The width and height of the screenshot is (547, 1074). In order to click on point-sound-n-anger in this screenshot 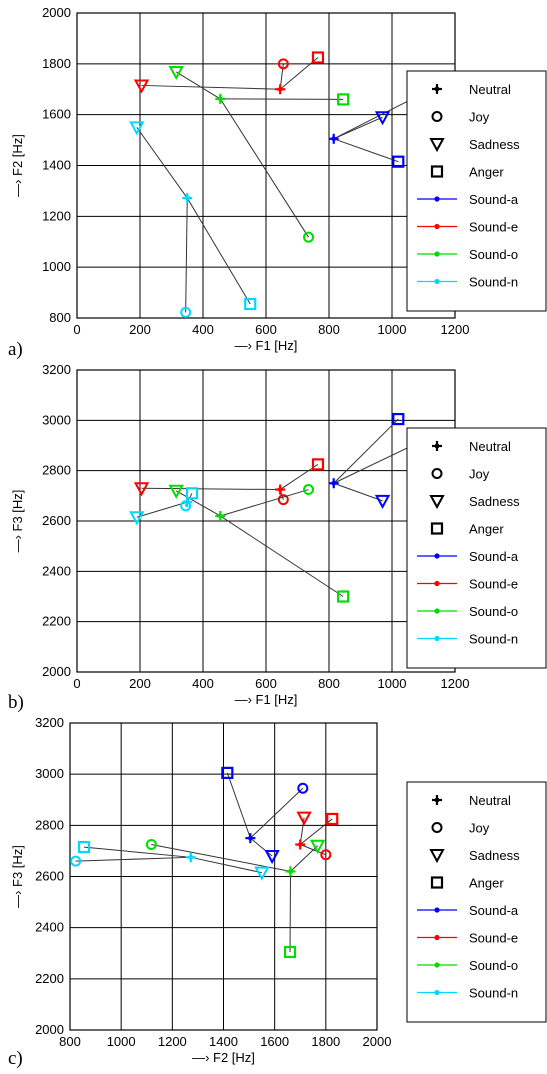, I will do `click(250, 304)`.